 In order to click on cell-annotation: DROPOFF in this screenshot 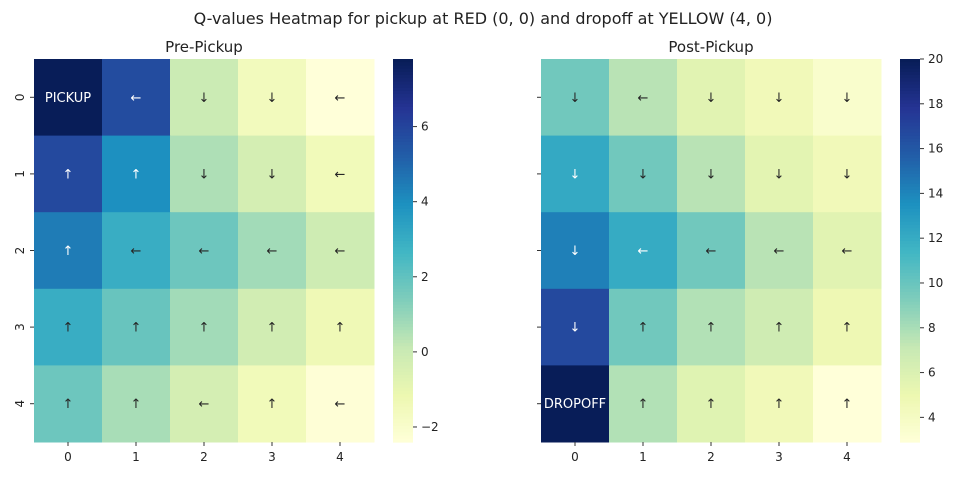, I will do `click(575, 404)`.